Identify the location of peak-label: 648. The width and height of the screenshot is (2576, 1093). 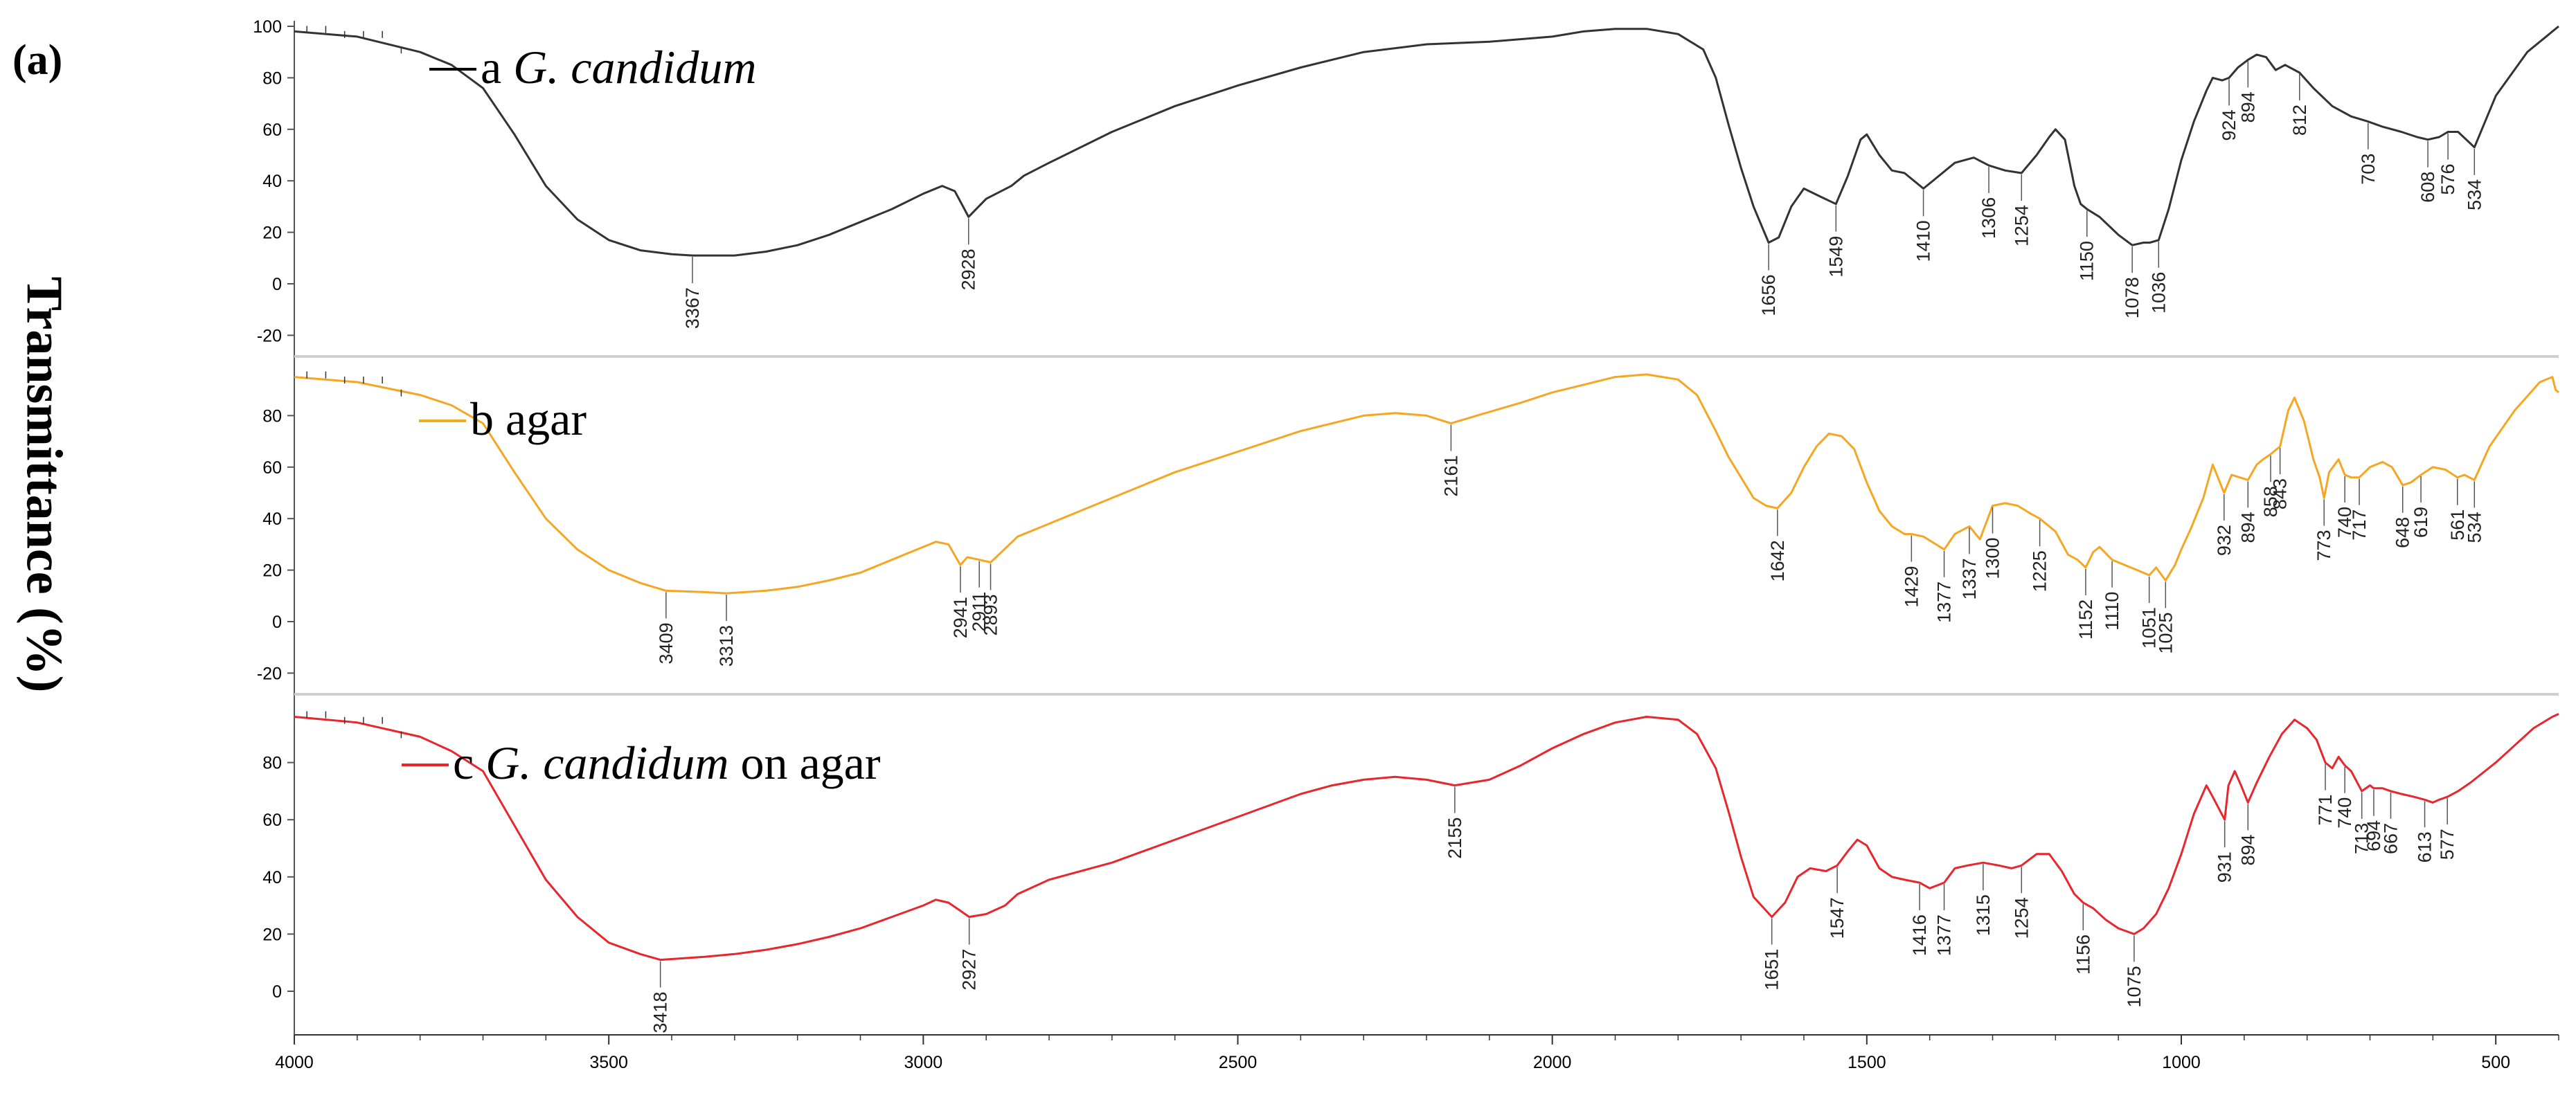
(2402, 532).